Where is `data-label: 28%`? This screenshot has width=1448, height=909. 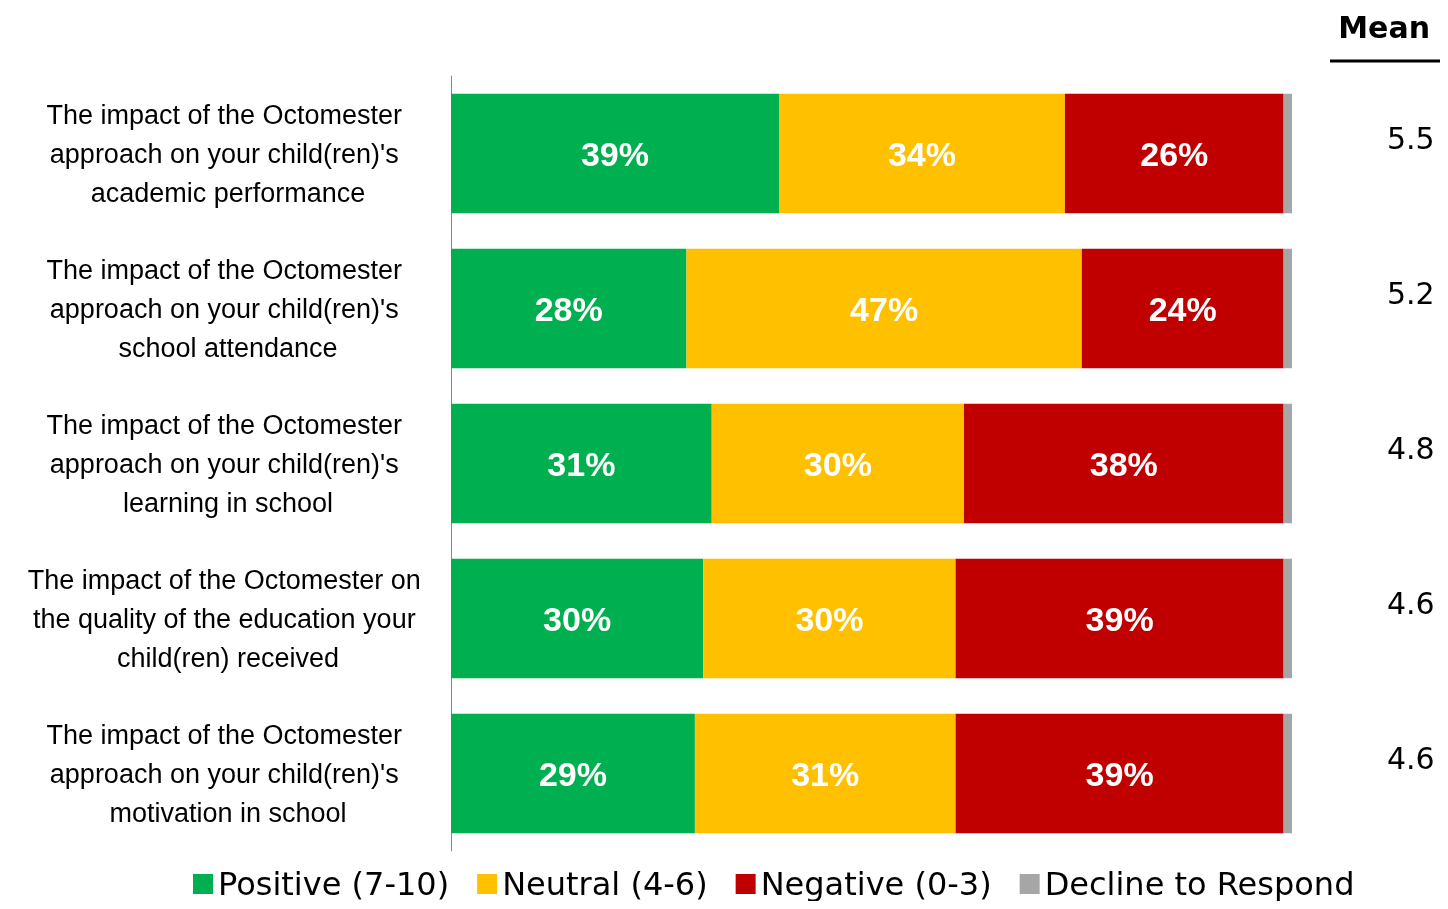 data-label: 28% is located at coordinates (568, 308).